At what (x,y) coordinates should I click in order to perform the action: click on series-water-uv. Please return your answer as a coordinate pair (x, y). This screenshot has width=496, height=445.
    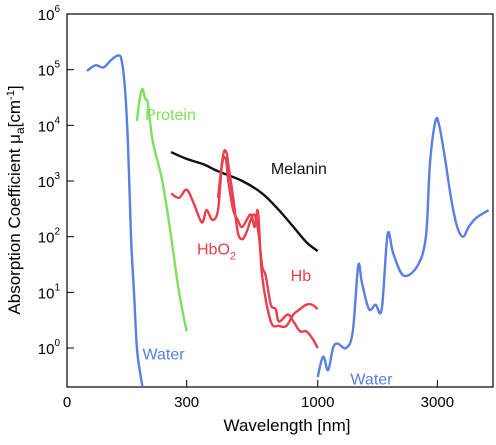
    Looking at the image, I should click on (115, 221).